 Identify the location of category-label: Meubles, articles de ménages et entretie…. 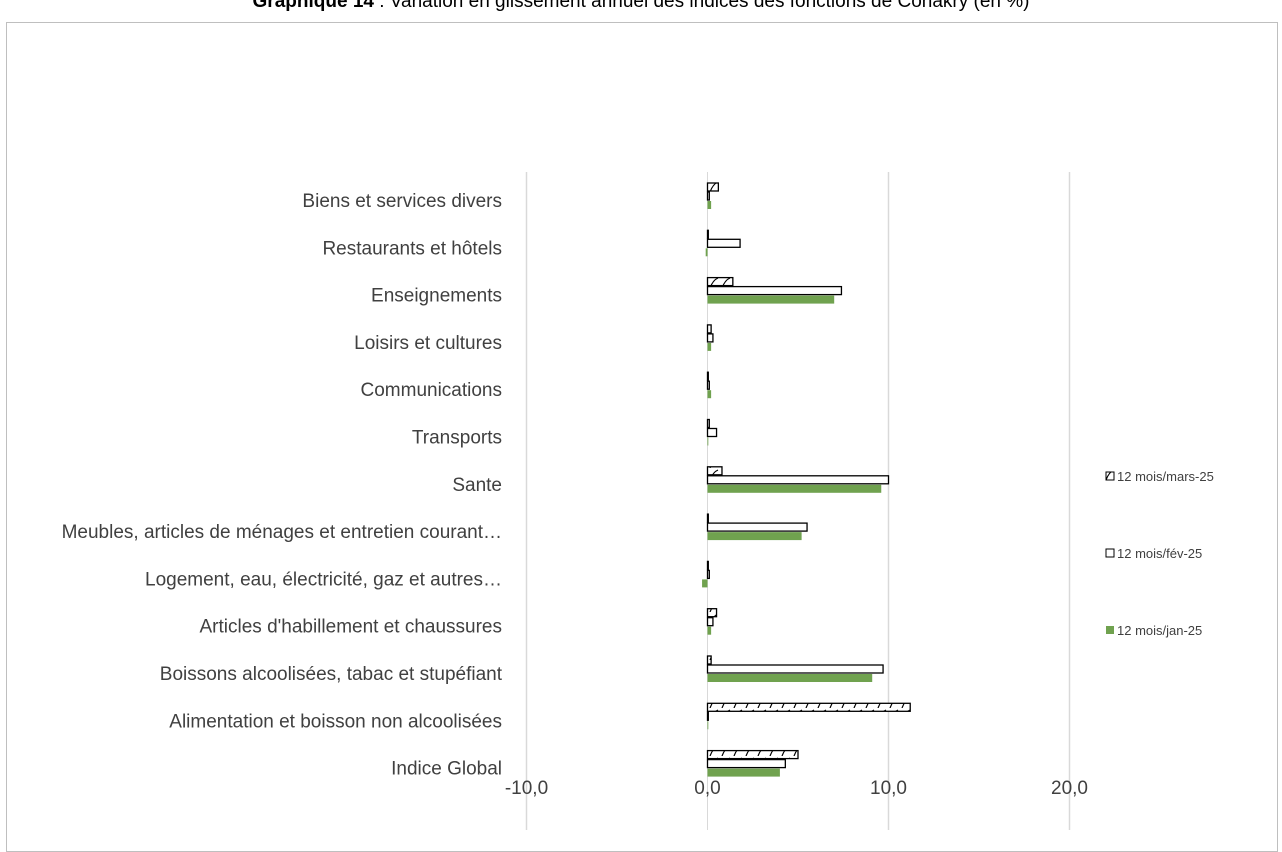
(282, 532).